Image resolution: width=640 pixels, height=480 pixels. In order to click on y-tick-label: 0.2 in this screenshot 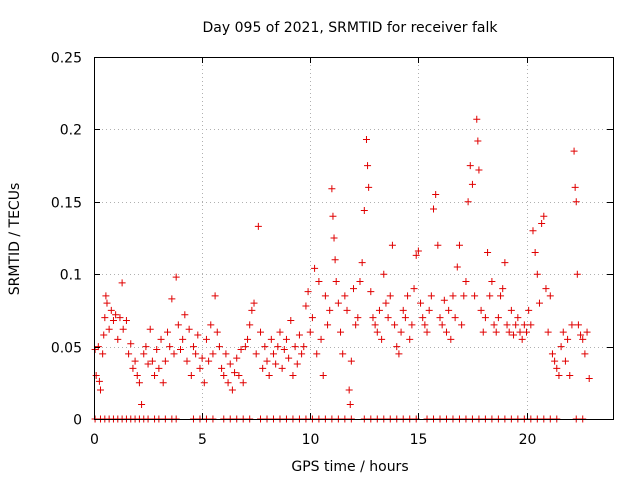, I will do `click(71, 131)`.